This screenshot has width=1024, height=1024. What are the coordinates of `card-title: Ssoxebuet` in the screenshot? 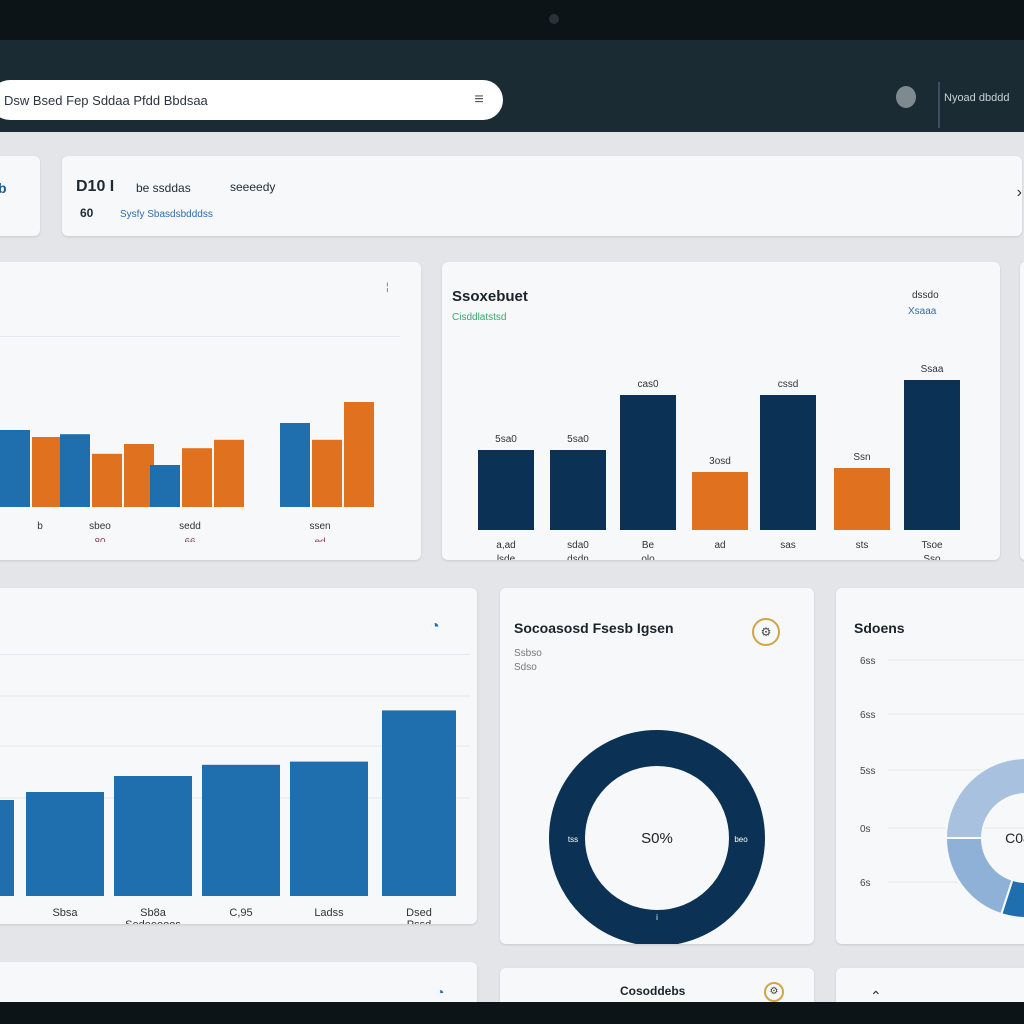 It's located at (490, 296).